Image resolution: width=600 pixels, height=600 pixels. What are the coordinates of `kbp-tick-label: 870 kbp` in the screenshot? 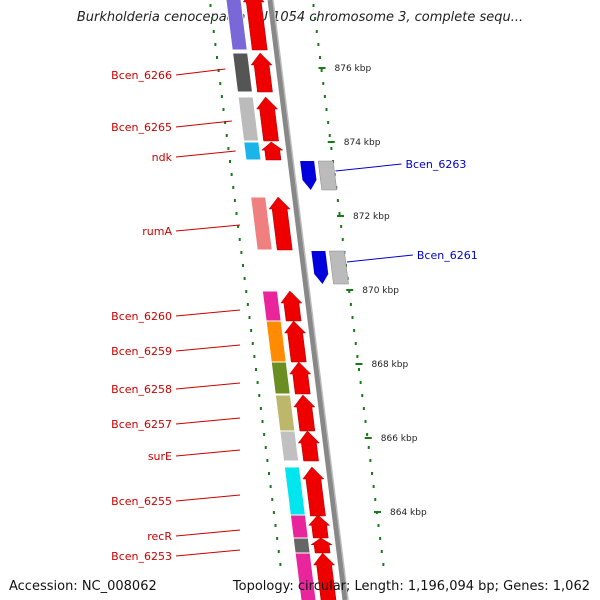 It's located at (380, 291).